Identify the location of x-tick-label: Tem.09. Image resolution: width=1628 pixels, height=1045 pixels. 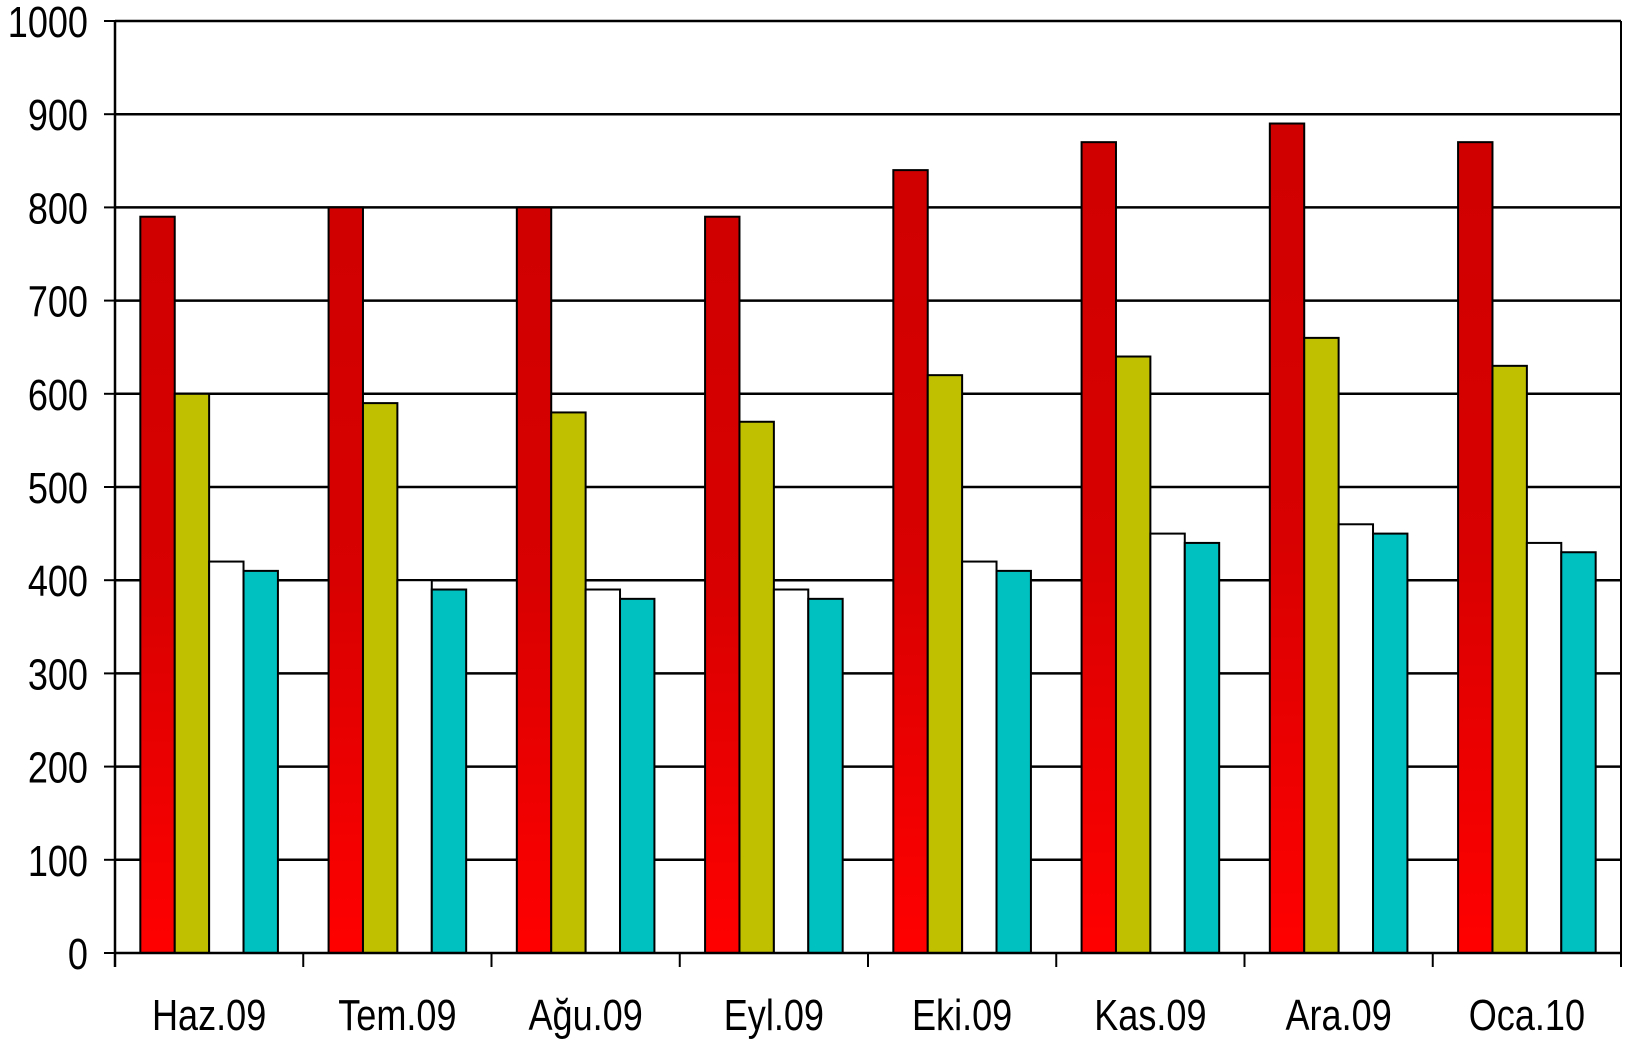
(397, 1015).